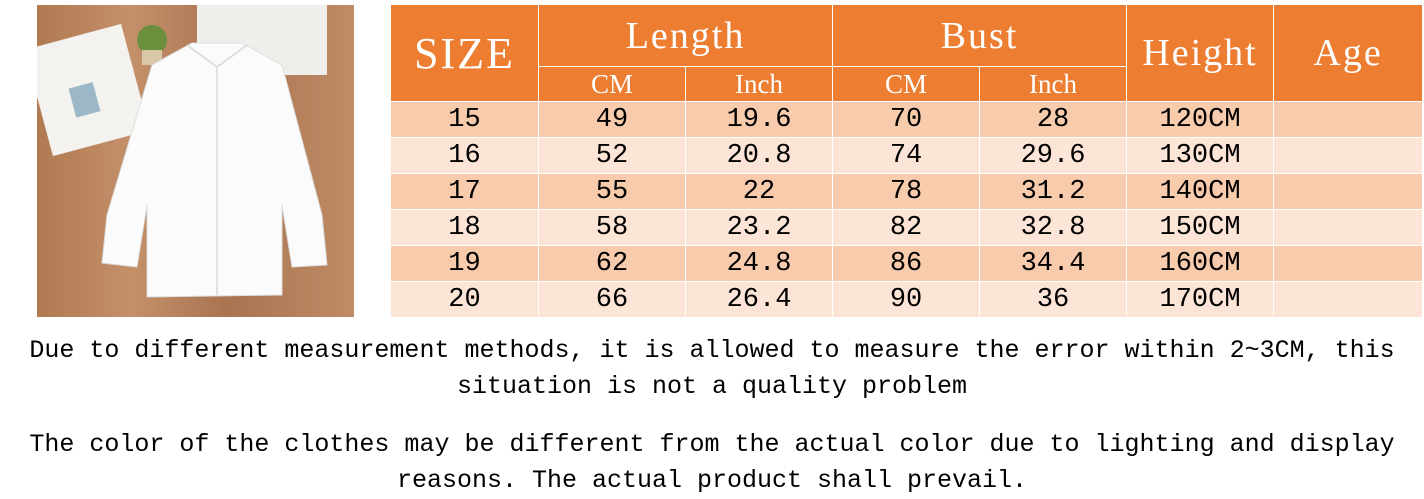  I want to click on white-blouse-photo-icon, so click(182, 151).